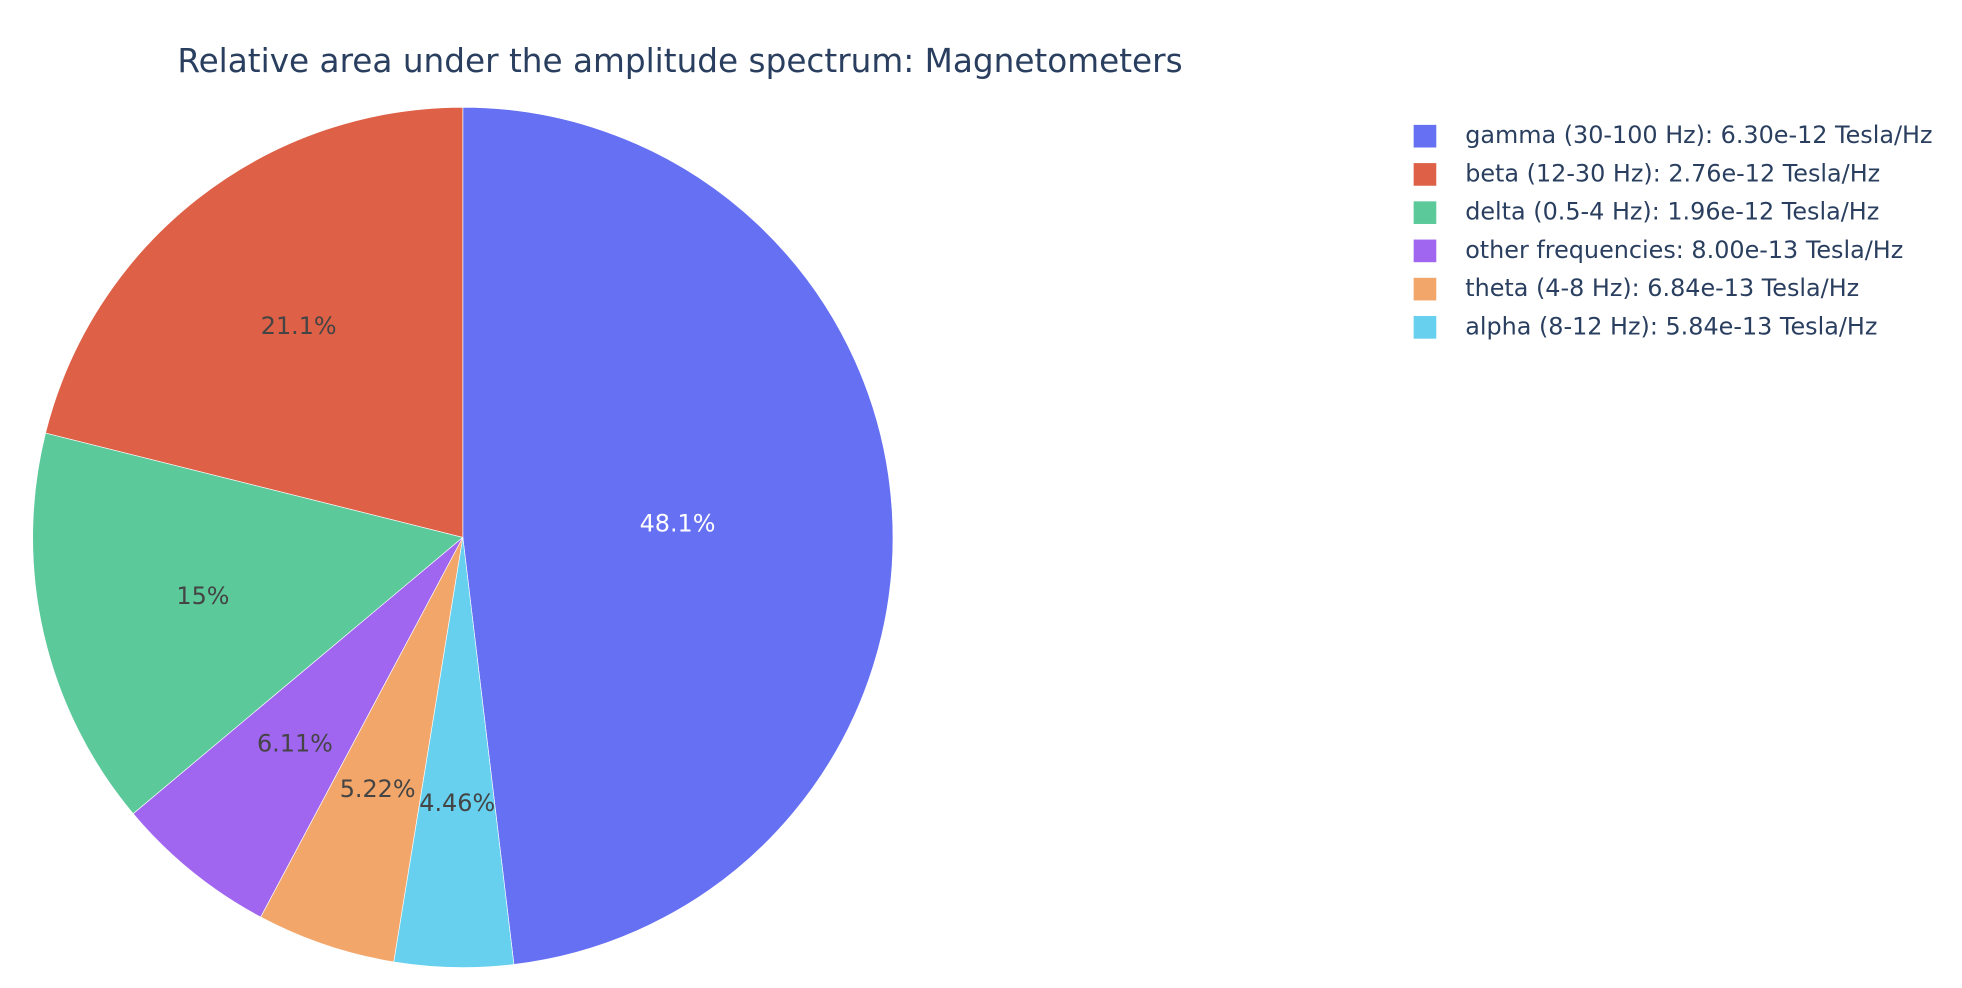 This screenshot has height=988, width=1962. I want to click on slice-label: 21.1%, so click(299, 326).